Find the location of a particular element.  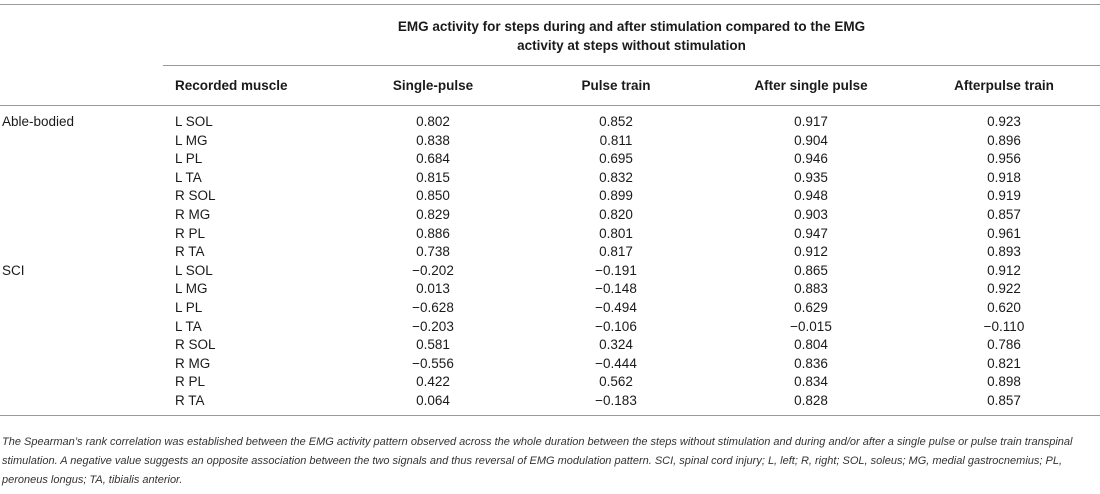

table-row: R MG 0.829 0.820 0.903 0.857 is located at coordinates (550, 215).